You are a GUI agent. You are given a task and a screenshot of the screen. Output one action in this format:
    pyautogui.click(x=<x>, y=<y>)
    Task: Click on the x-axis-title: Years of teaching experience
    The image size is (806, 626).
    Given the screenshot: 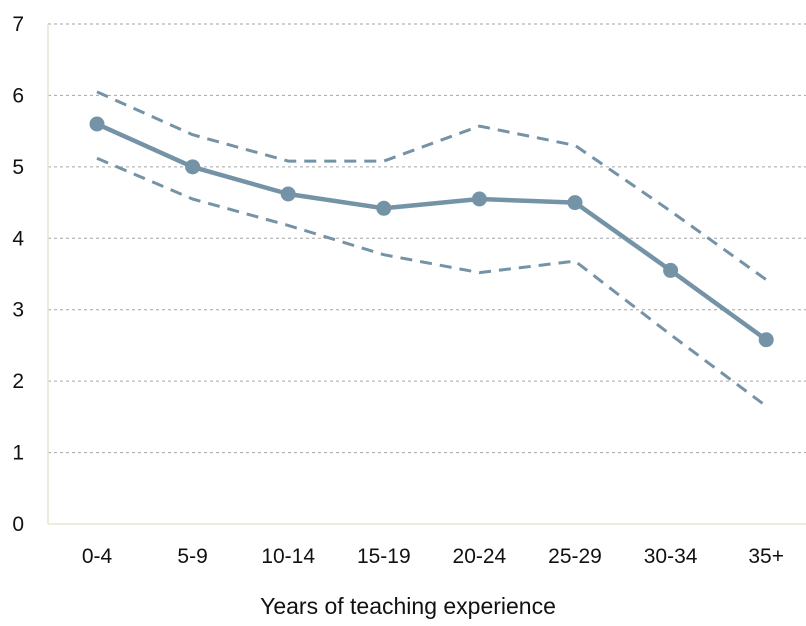 What is the action you would take?
    pyautogui.click(x=408, y=606)
    